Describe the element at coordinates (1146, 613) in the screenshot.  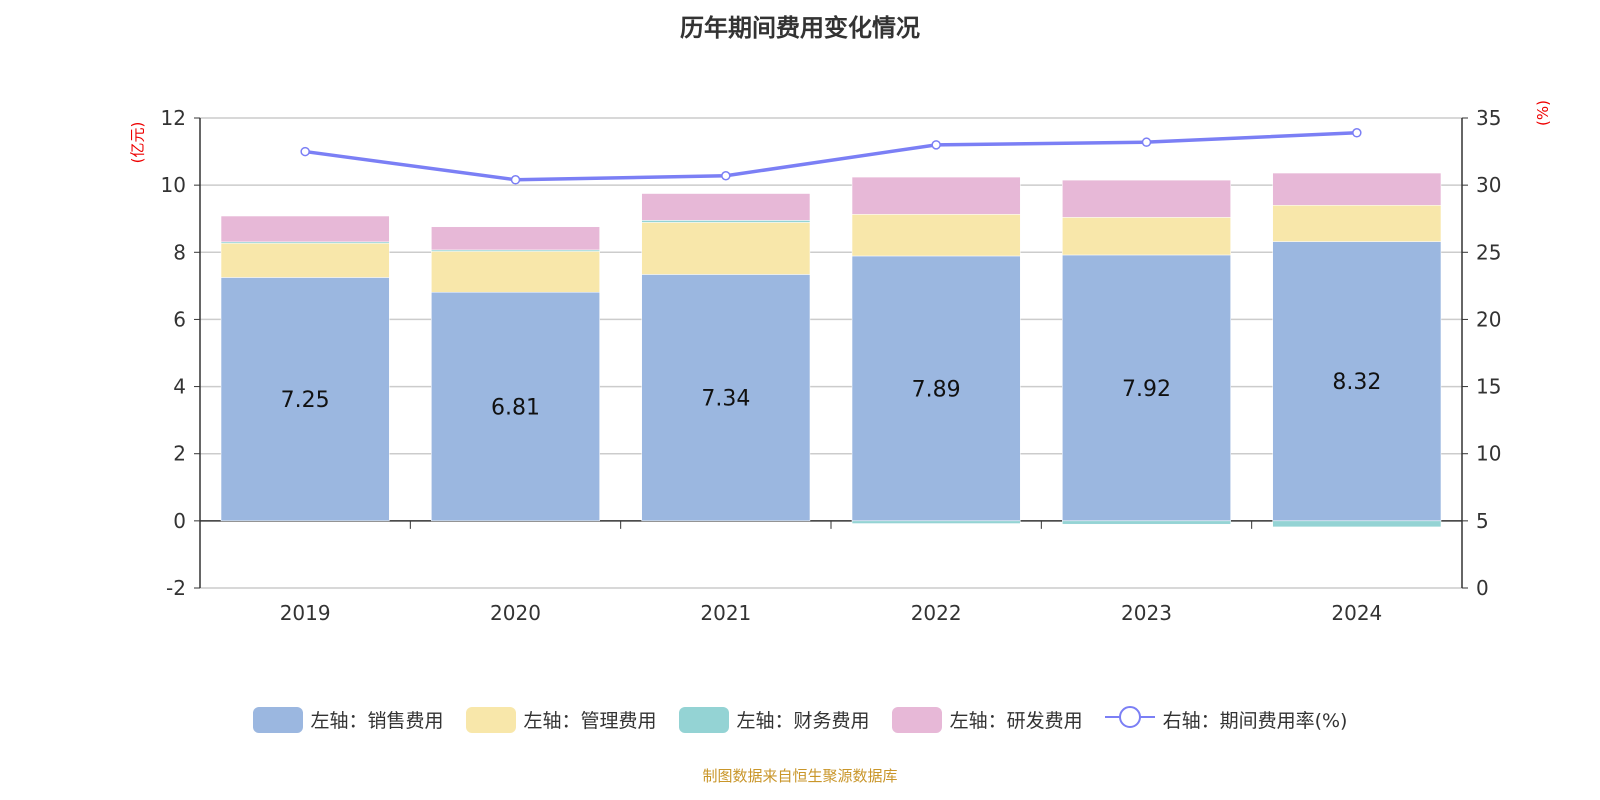
I see `x-tick-label: 2023` at that location.